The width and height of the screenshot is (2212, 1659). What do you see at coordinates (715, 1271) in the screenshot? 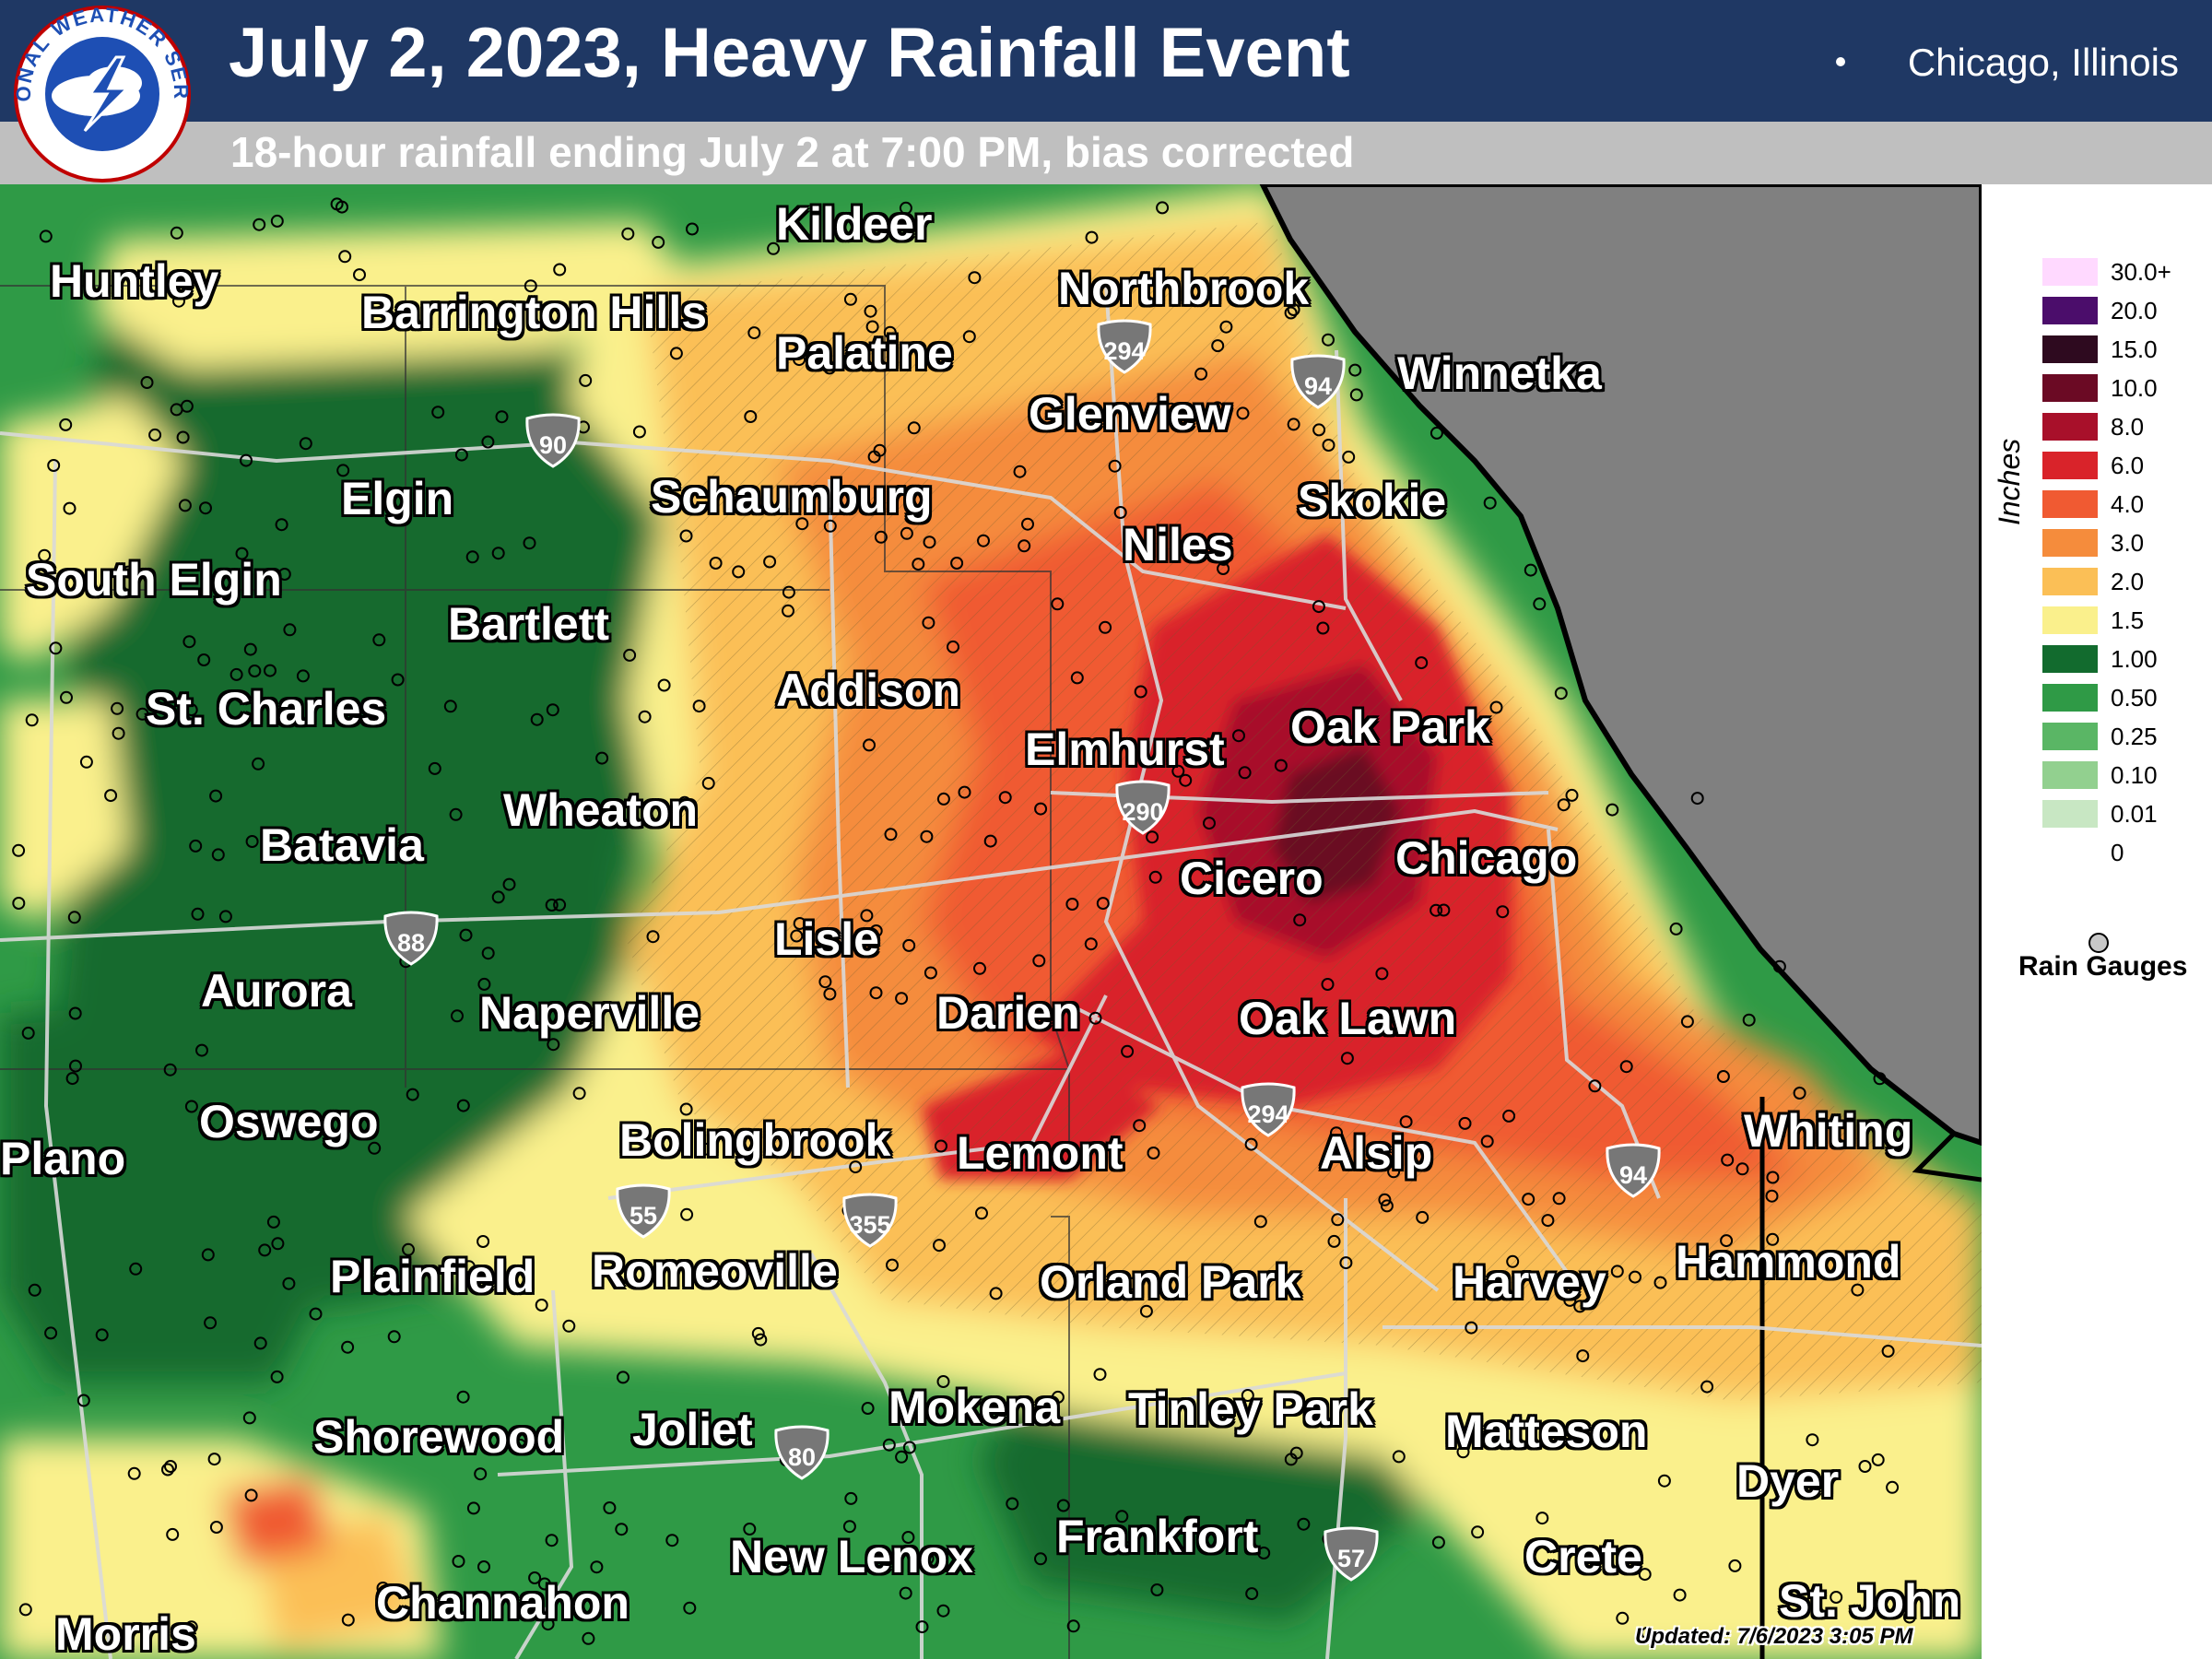
I see `city-label-romeoville: Romeoville` at bounding box center [715, 1271].